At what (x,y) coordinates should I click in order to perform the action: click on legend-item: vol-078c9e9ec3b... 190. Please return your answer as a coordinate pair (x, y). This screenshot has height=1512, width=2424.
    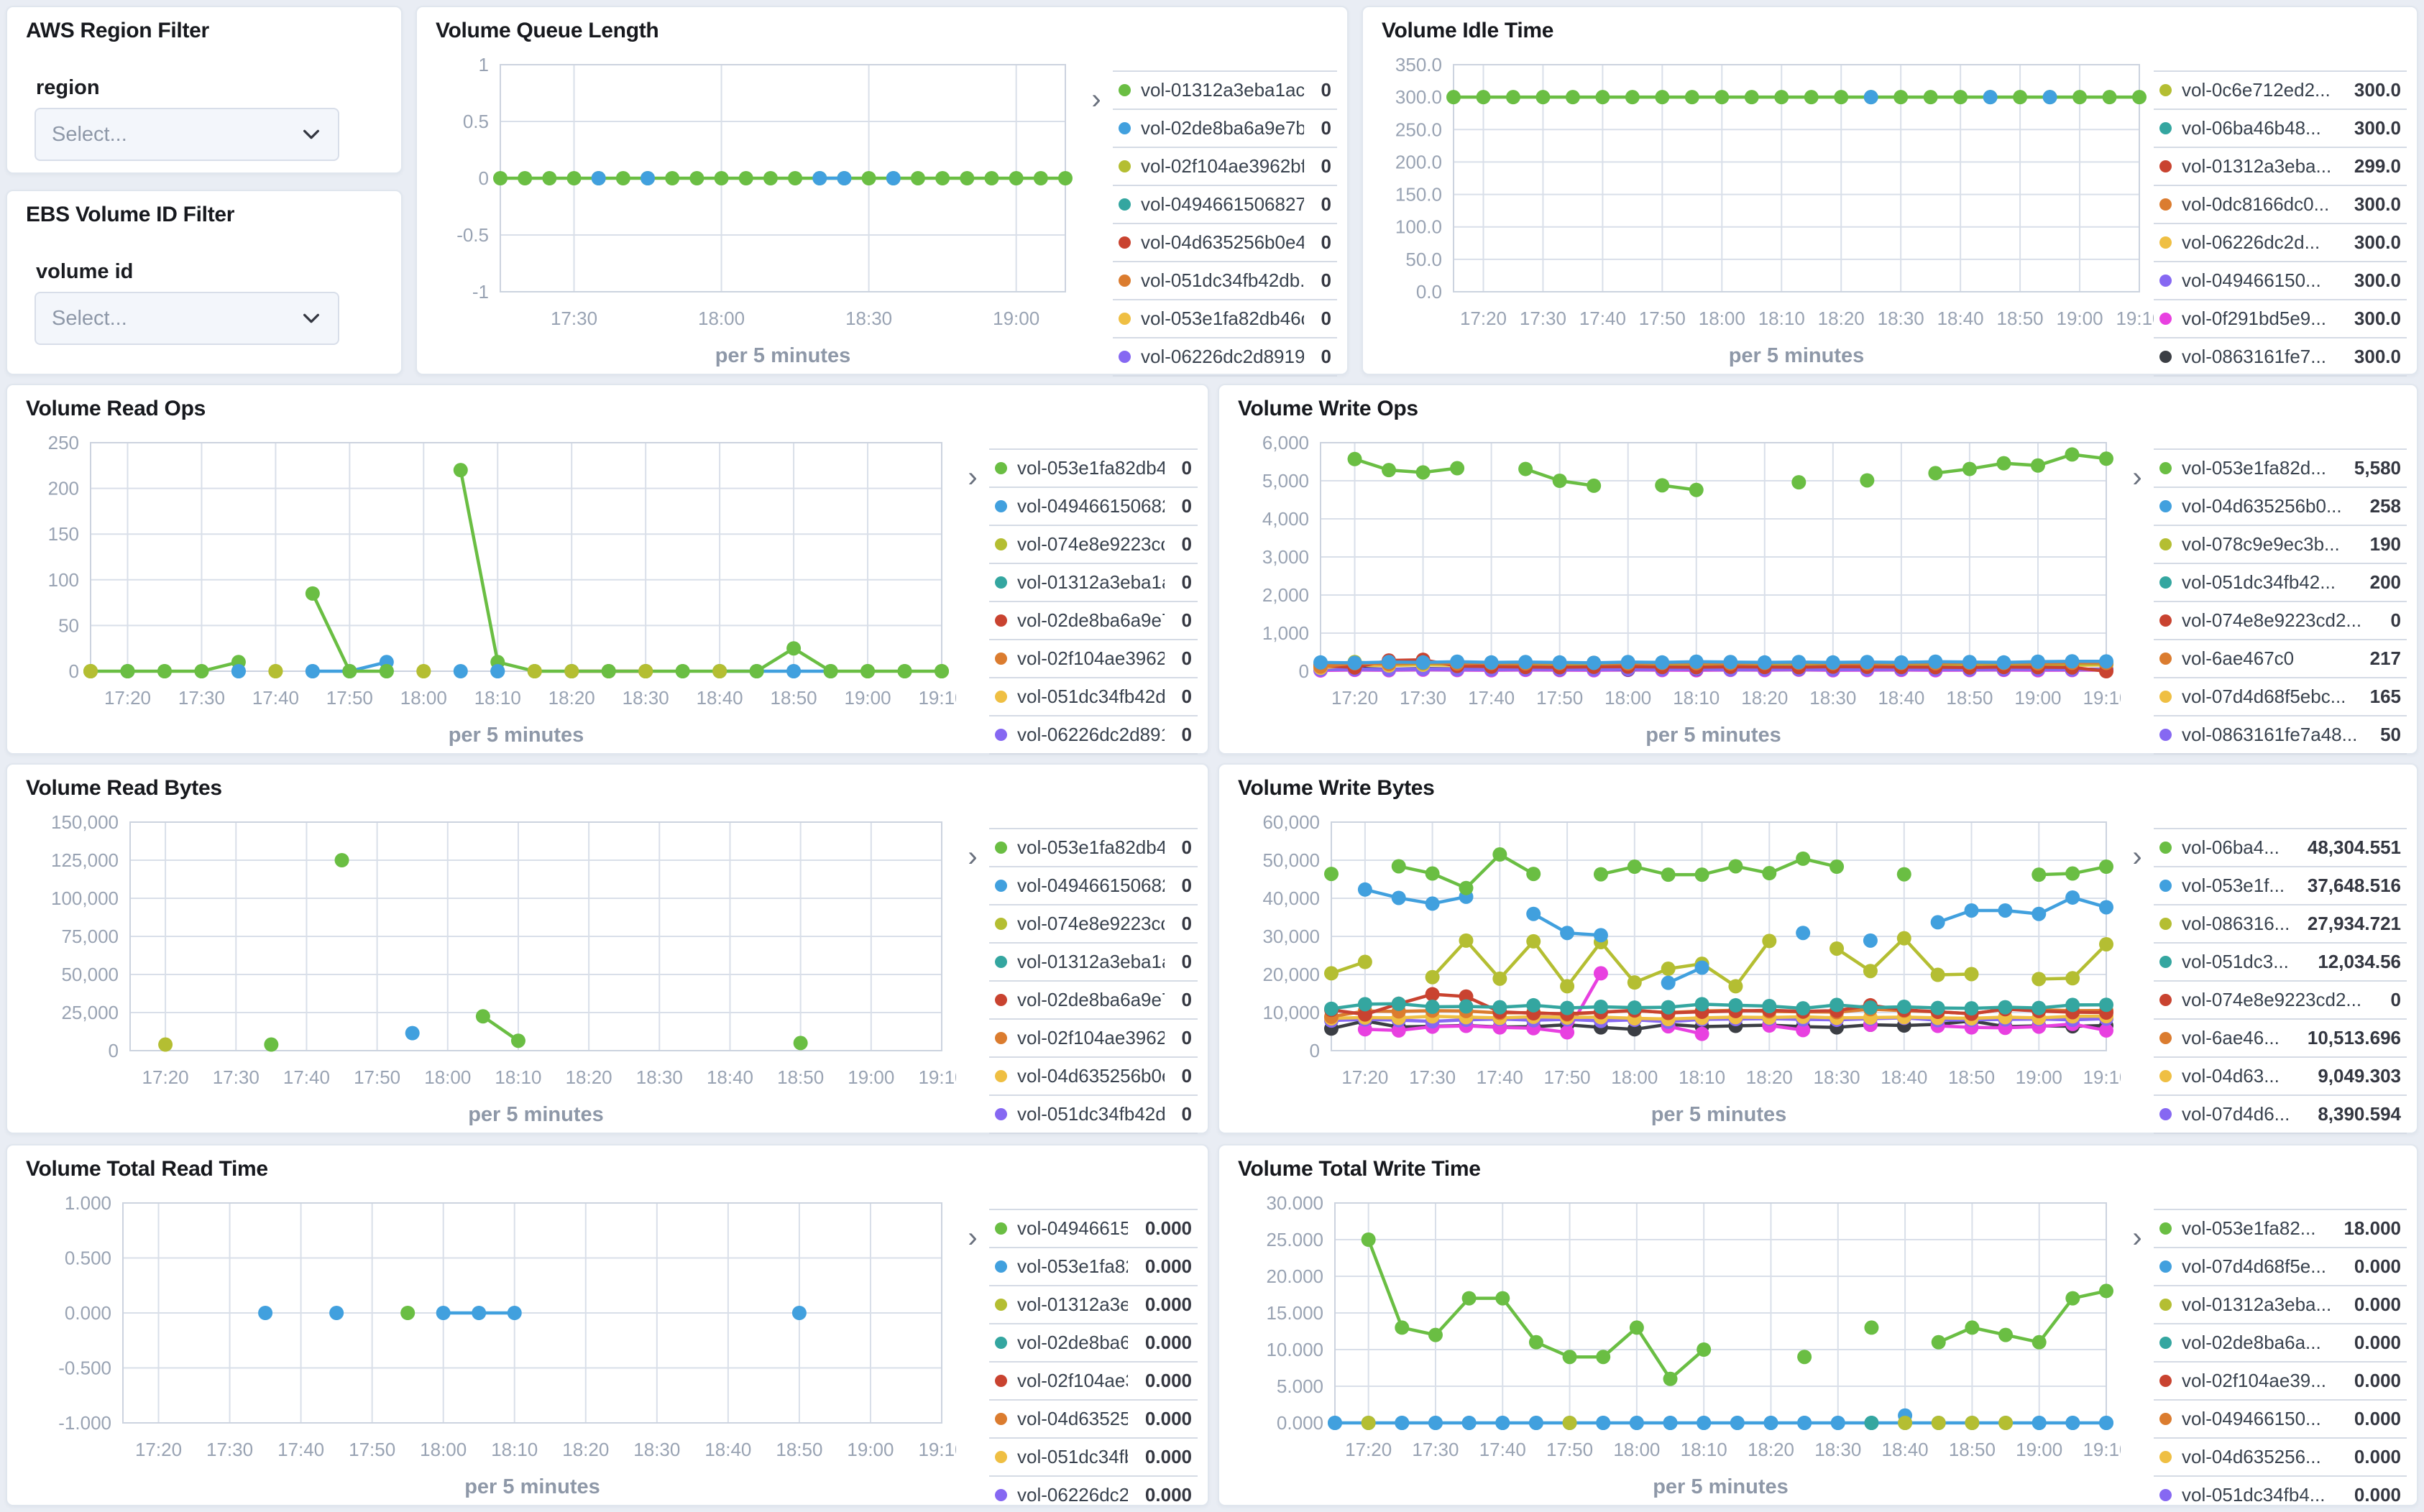
    Looking at the image, I should click on (2280, 544).